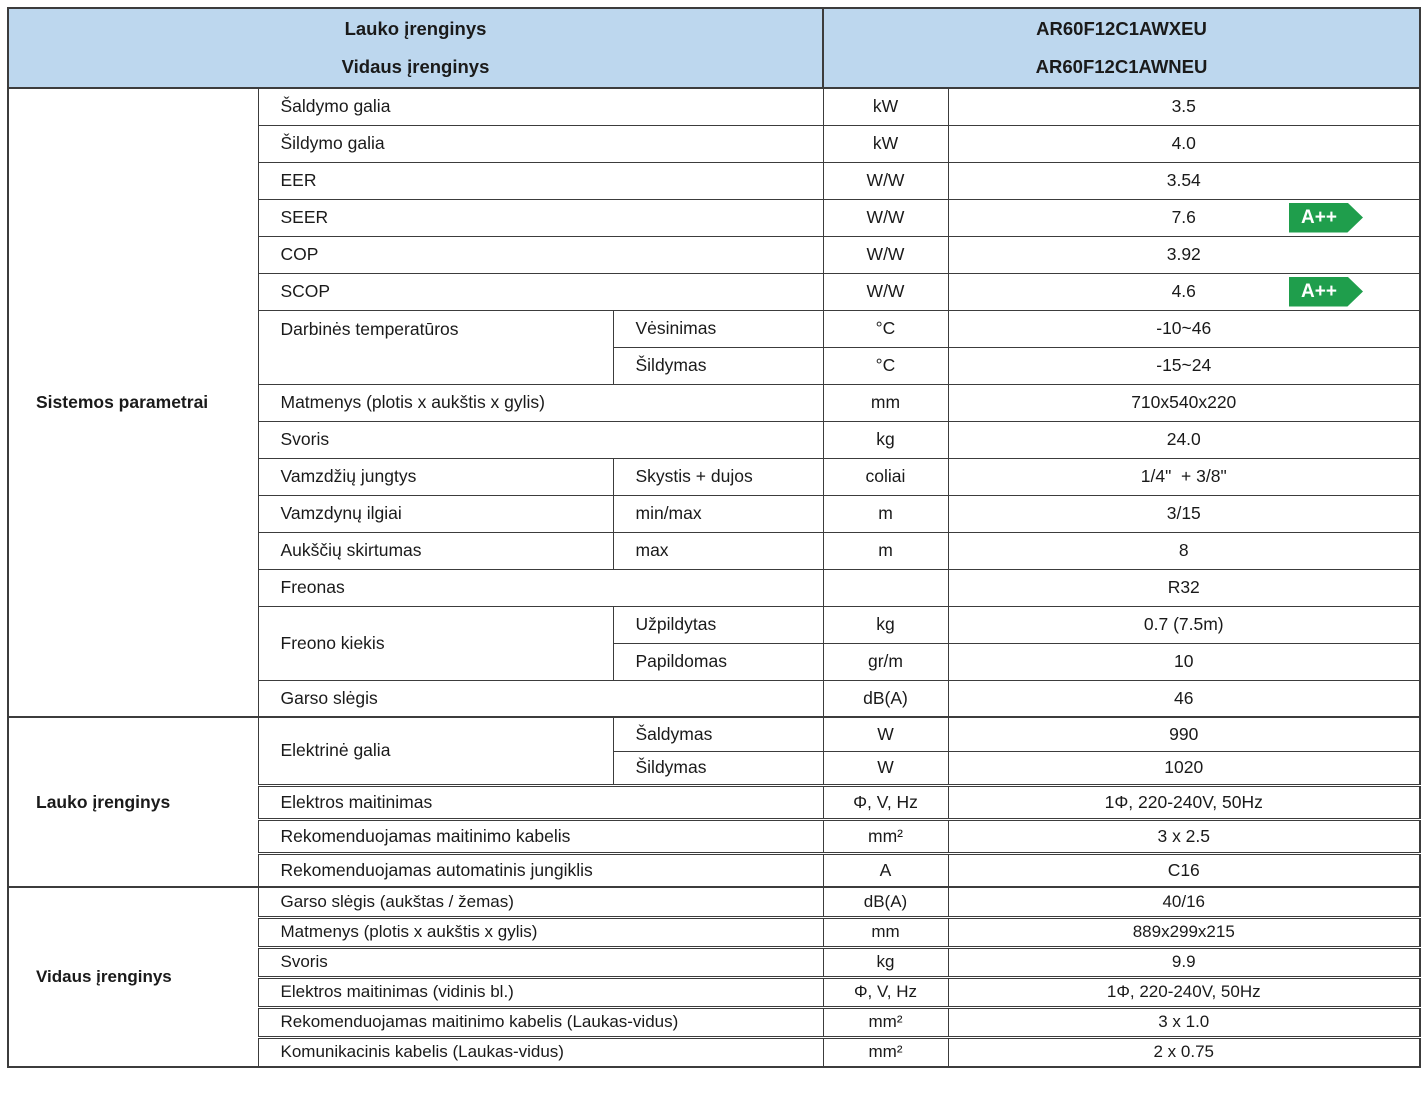  I want to click on value-cell: 4.0, so click(1184, 143).